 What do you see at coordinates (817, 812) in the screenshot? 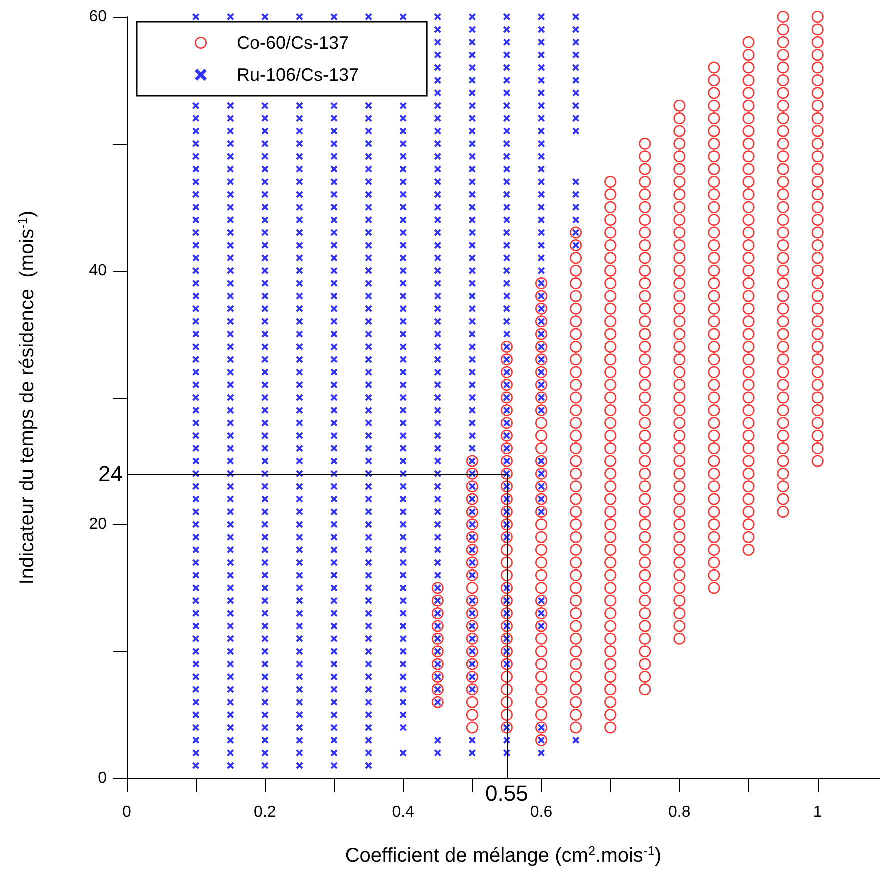
I see `x-tick-label: 1` at bounding box center [817, 812].